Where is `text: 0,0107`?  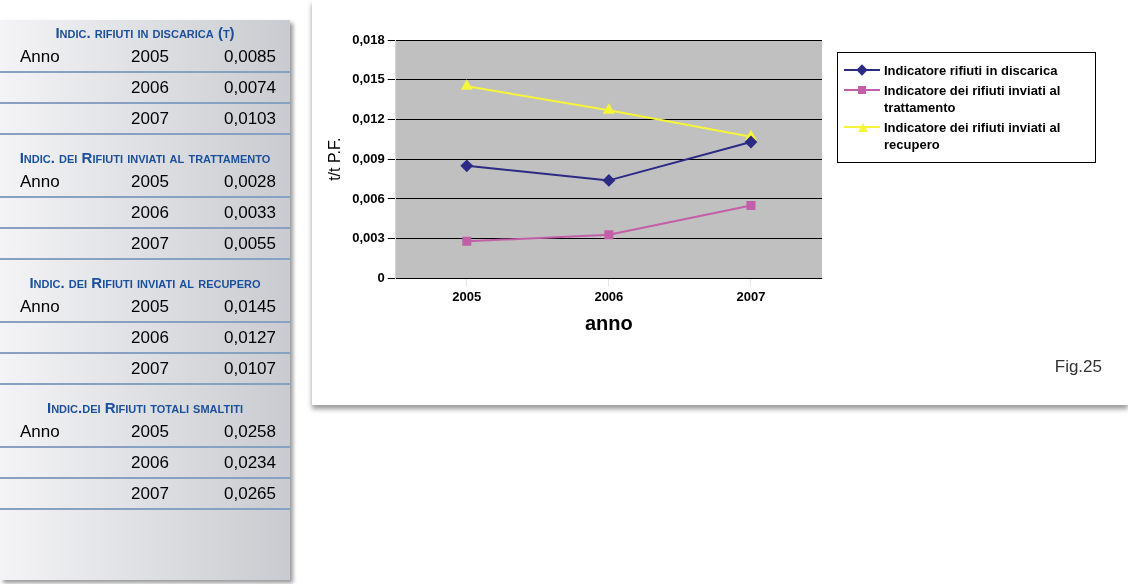 text: 0,0107 is located at coordinates (250, 369).